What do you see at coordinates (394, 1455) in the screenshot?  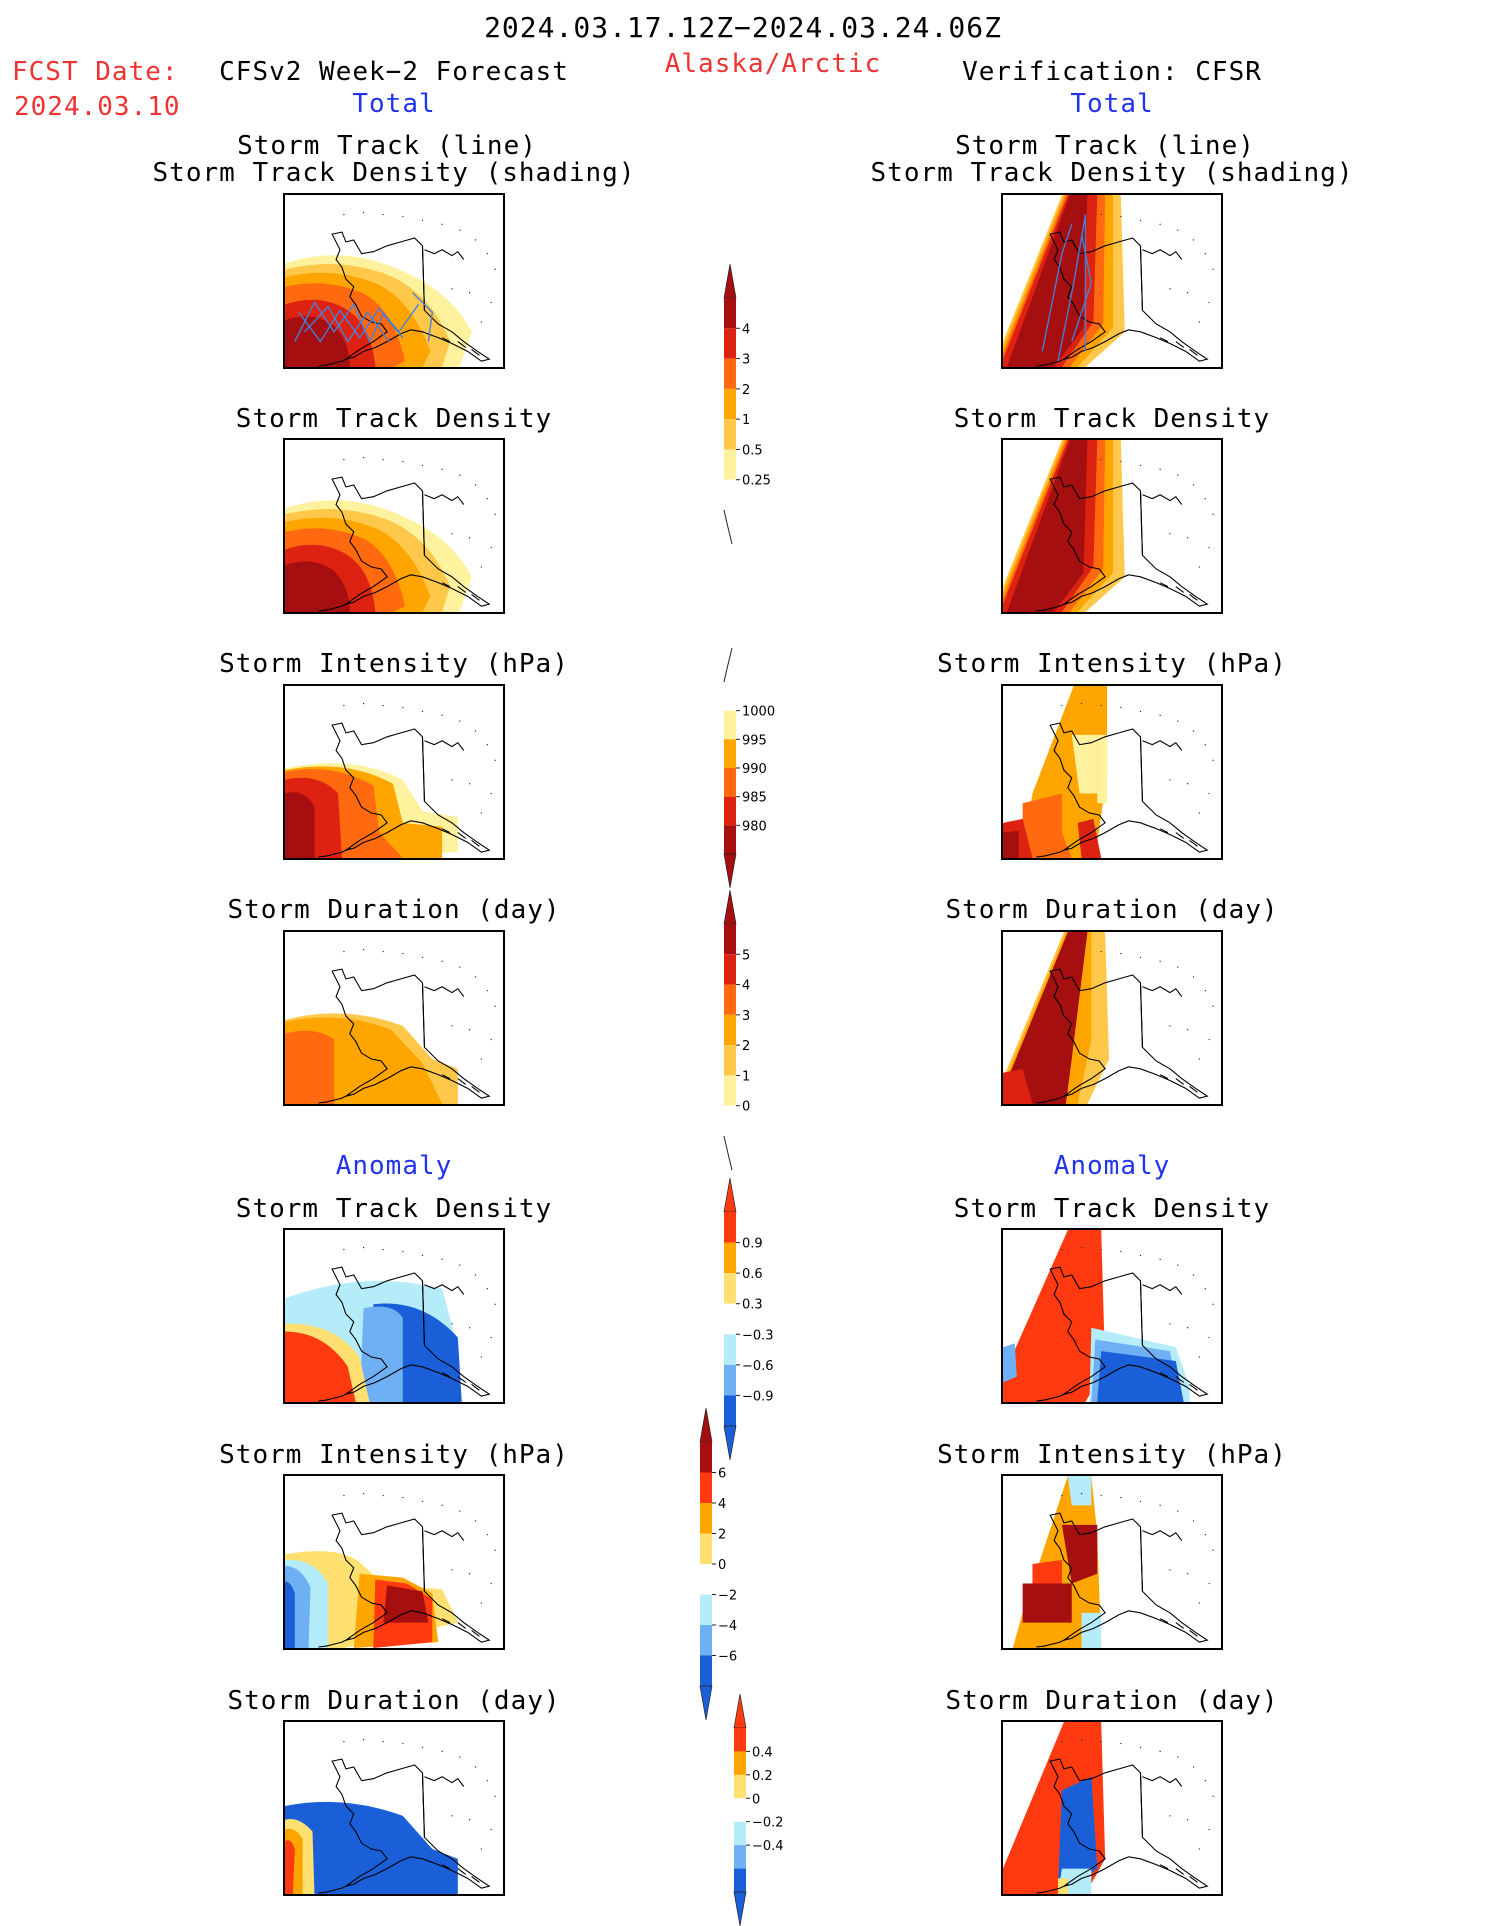 I see `forecast-intensity-anomaly-title: Storm Intensity (hPa)` at bounding box center [394, 1455].